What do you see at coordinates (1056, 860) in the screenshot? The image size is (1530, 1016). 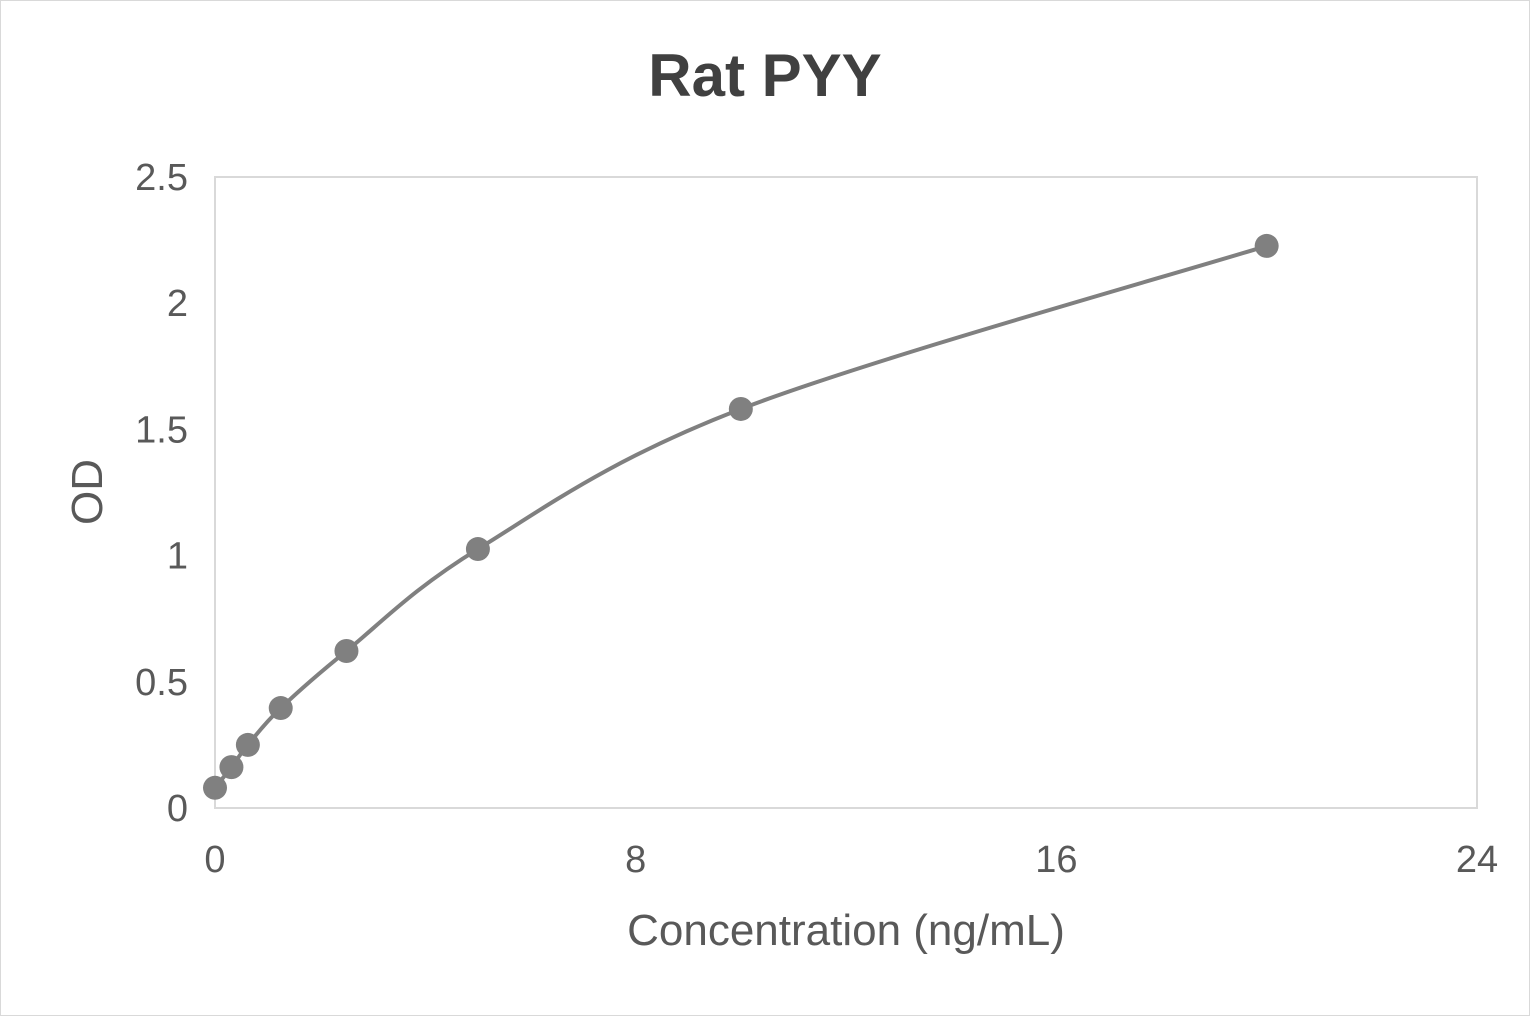 I see `x-tick-label: 16` at bounding box center [1056, 860].